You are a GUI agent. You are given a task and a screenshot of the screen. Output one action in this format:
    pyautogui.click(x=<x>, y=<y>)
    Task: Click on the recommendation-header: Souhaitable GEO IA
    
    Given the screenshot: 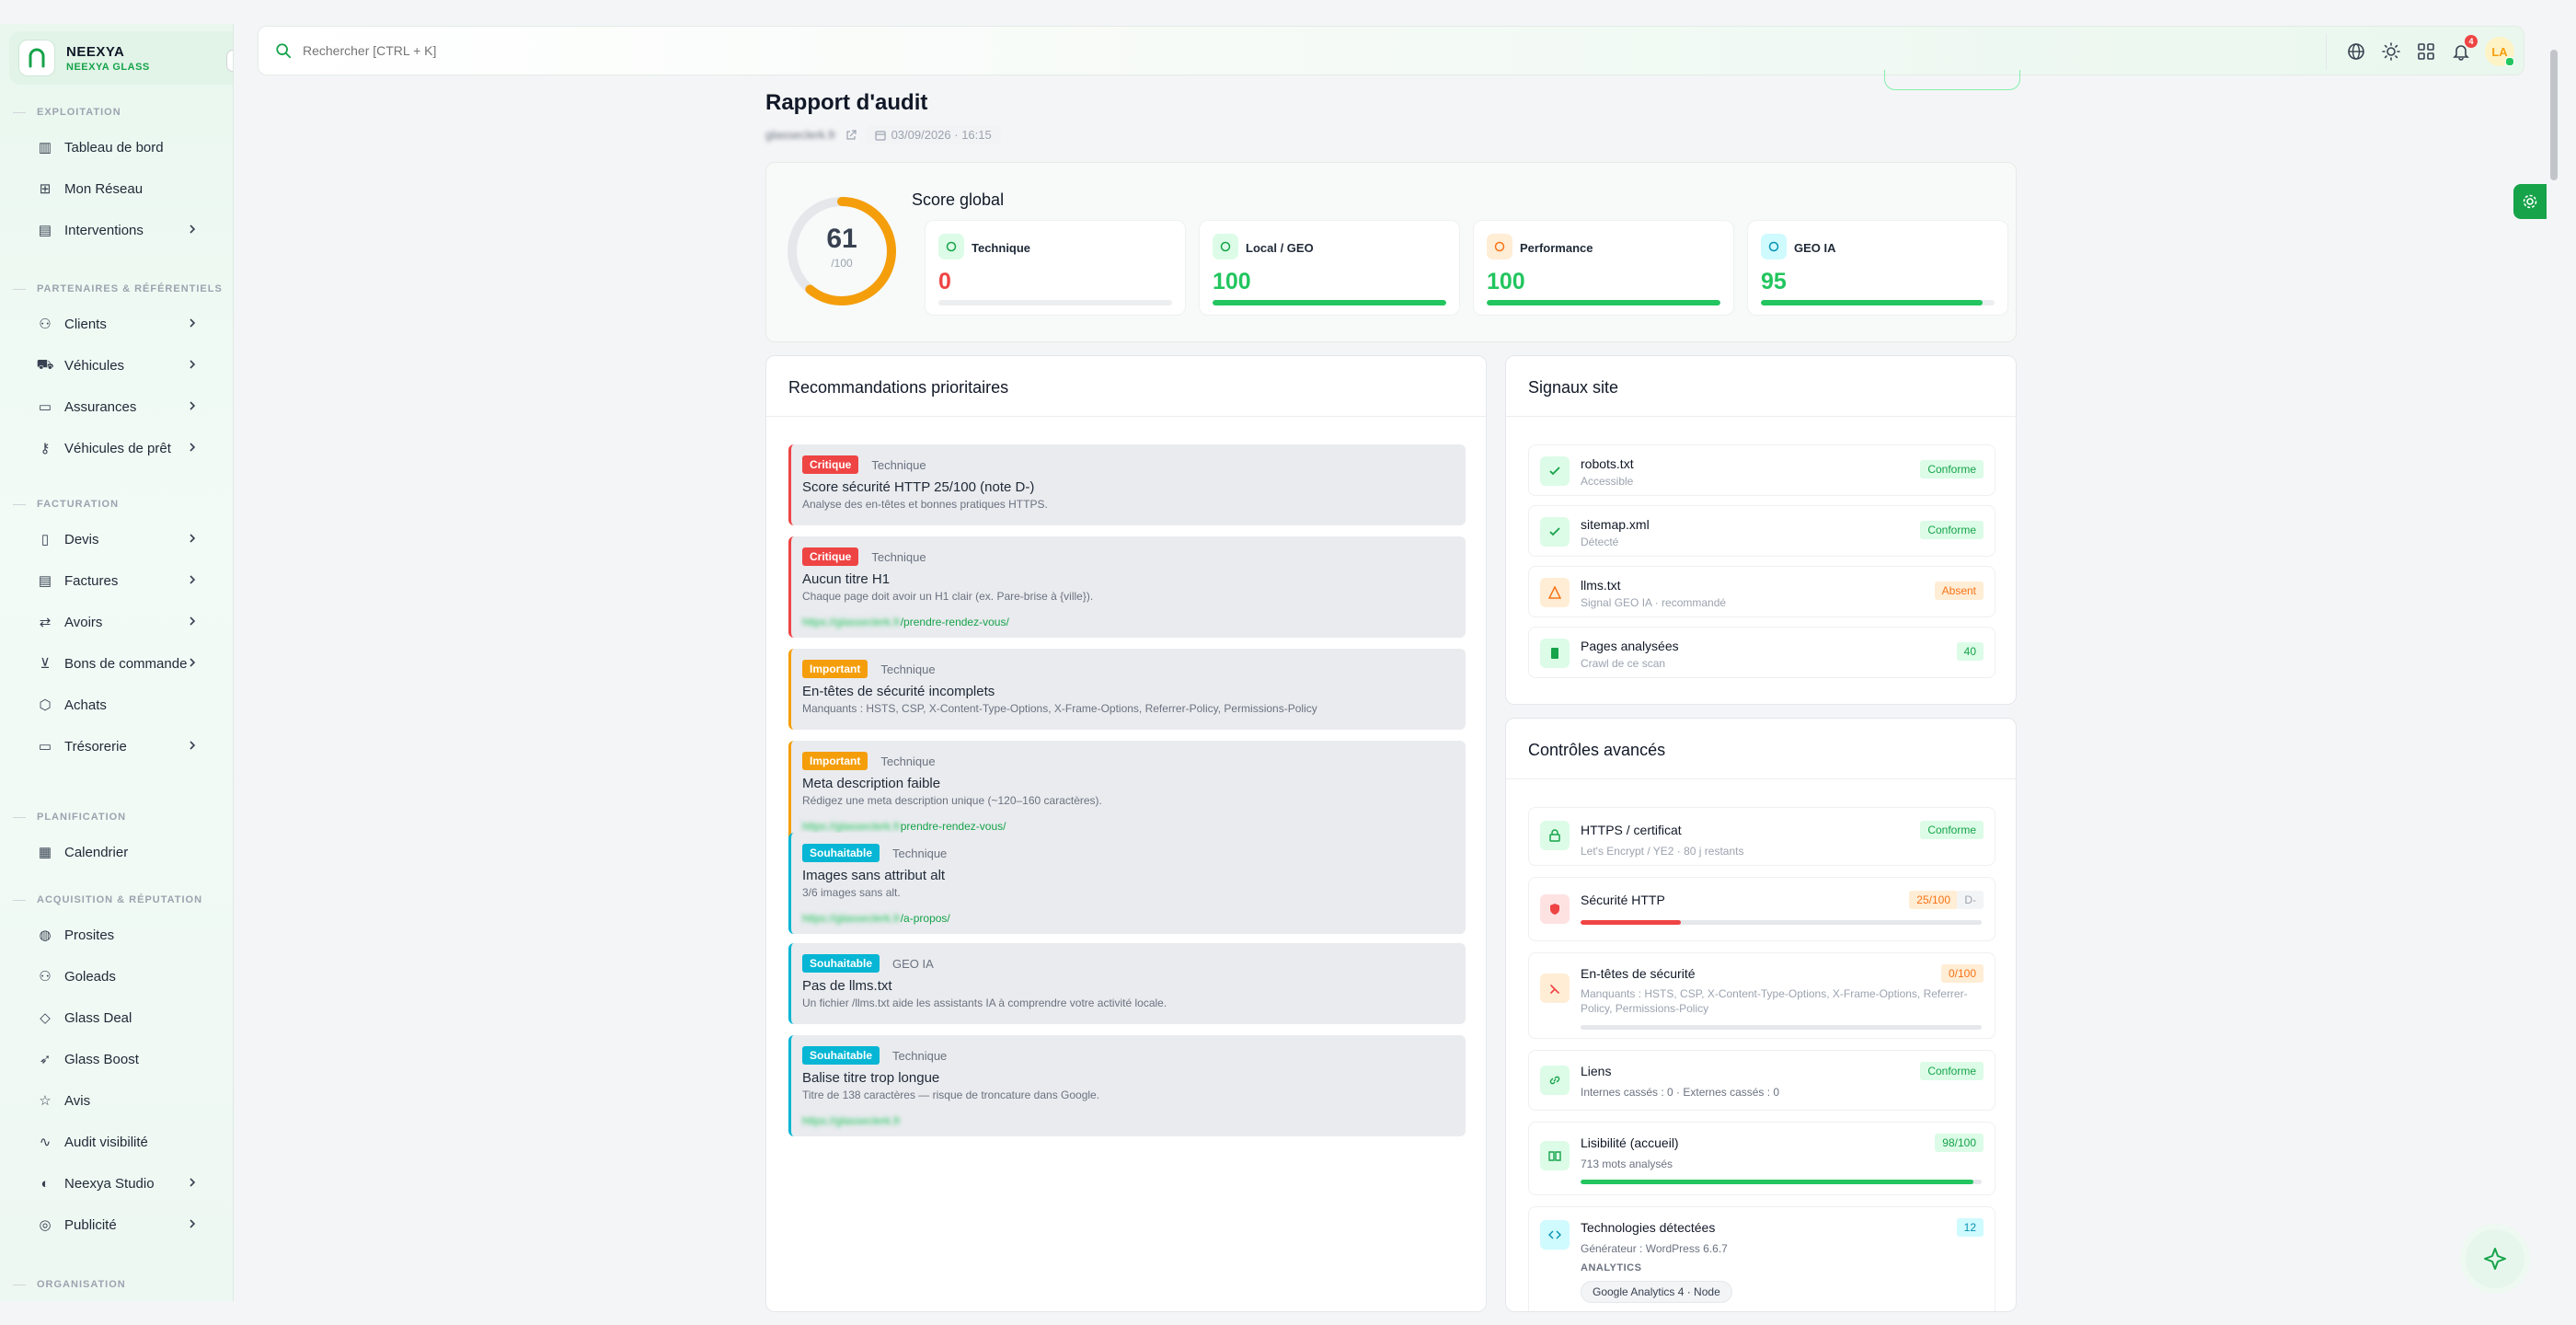 What is the action you would take?
    pyautogui.click(x=868, y=963)
    